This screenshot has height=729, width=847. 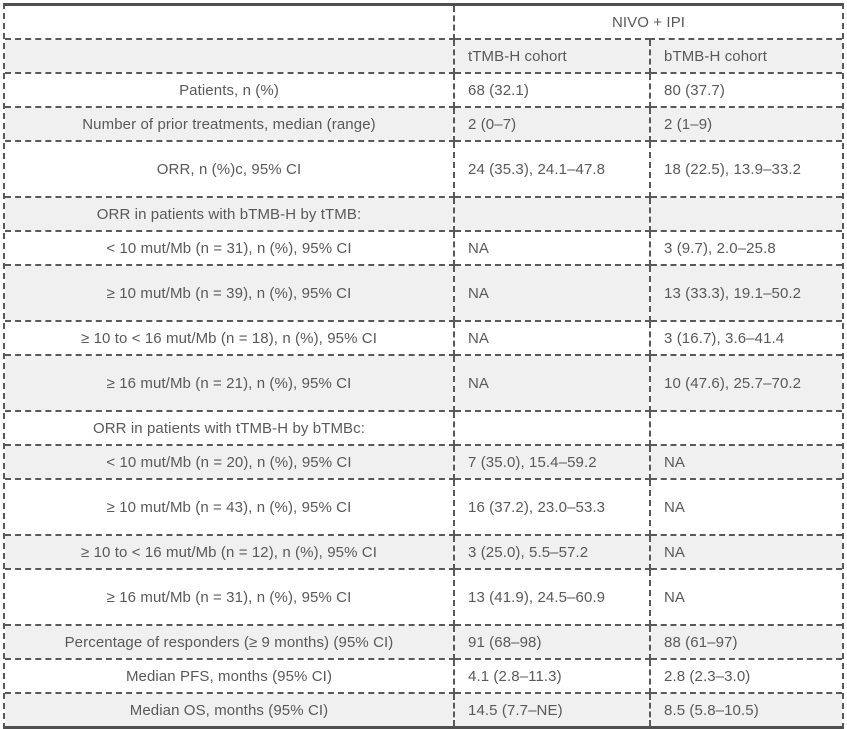 What do you see at coordinates (745, 676) in the screenshot?
I see `btmb-value-cell: 2.8 (2.3–3.0)` at bounding box center [745, 676].